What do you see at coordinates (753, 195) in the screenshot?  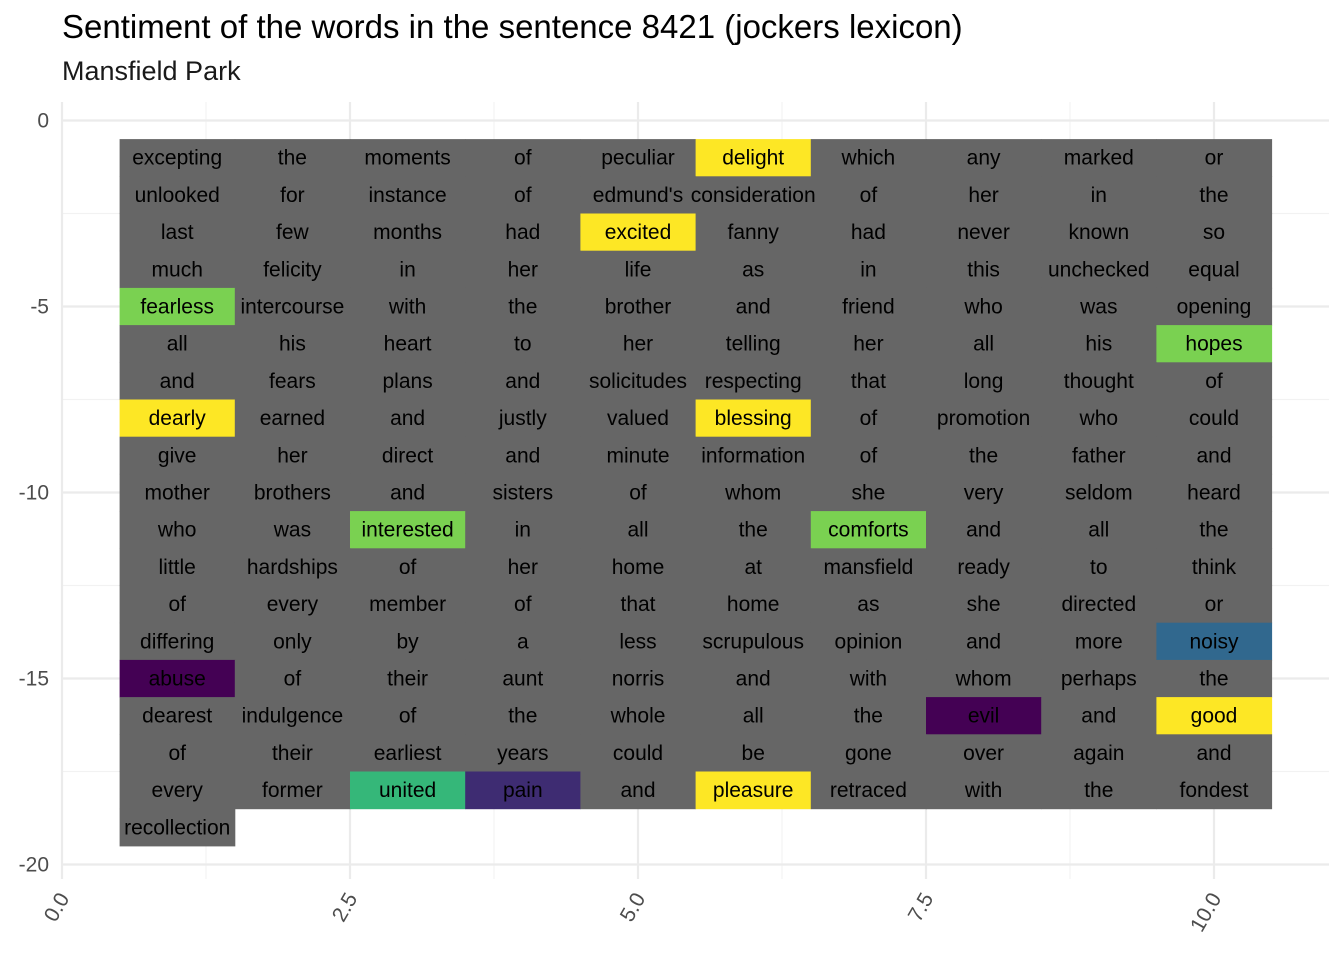 I see `word-label: consideration` at bounding box center [753, 195].